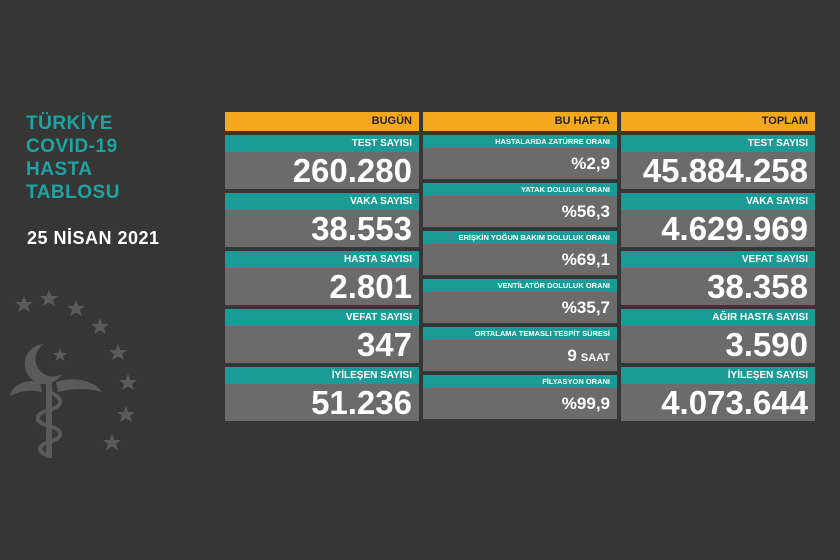 This screenshot has height=560, width=840. Describe the element at coordinates (73, 374) in the screenshot. I see `ministry-of-health-emblem-icon` at that location.